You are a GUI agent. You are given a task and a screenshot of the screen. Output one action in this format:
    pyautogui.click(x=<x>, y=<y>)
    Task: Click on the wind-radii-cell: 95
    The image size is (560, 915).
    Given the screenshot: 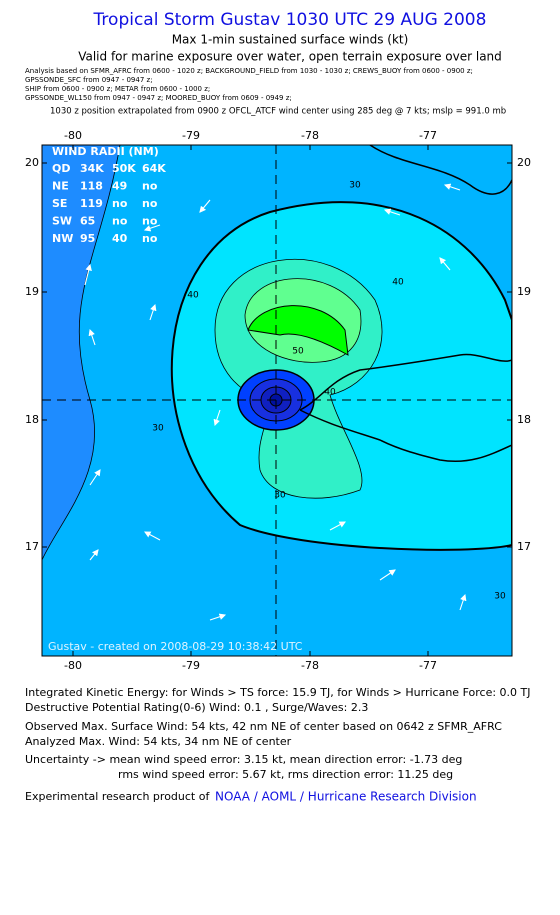 What is the action you would take?
    pyautogui.click(x=87, y=238)
    